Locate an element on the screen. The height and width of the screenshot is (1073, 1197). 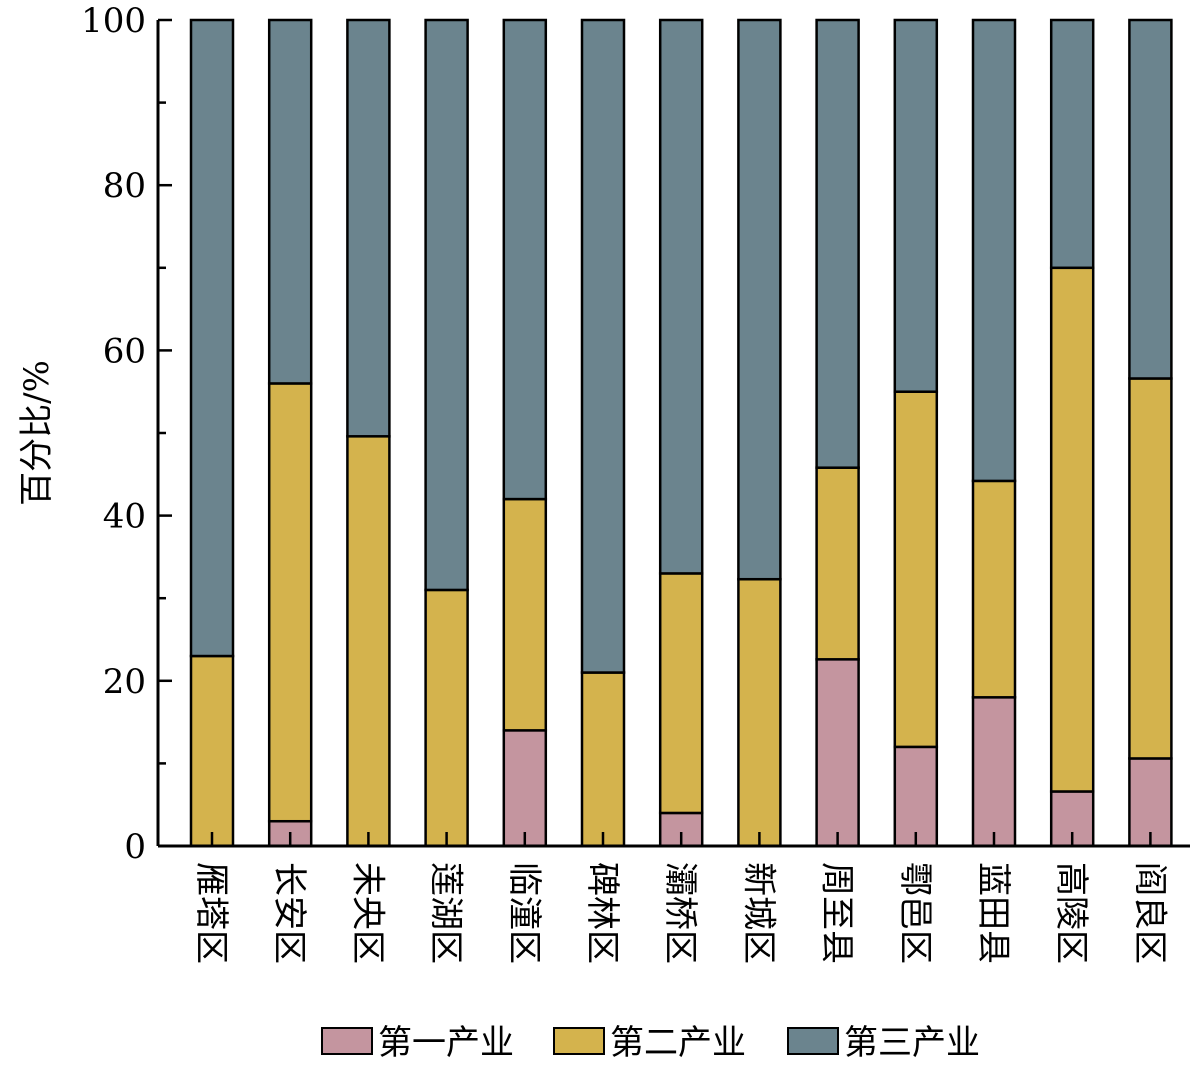
legend: 第一产业 第二产业 第三产业 is located at coordinates (650, 1043).